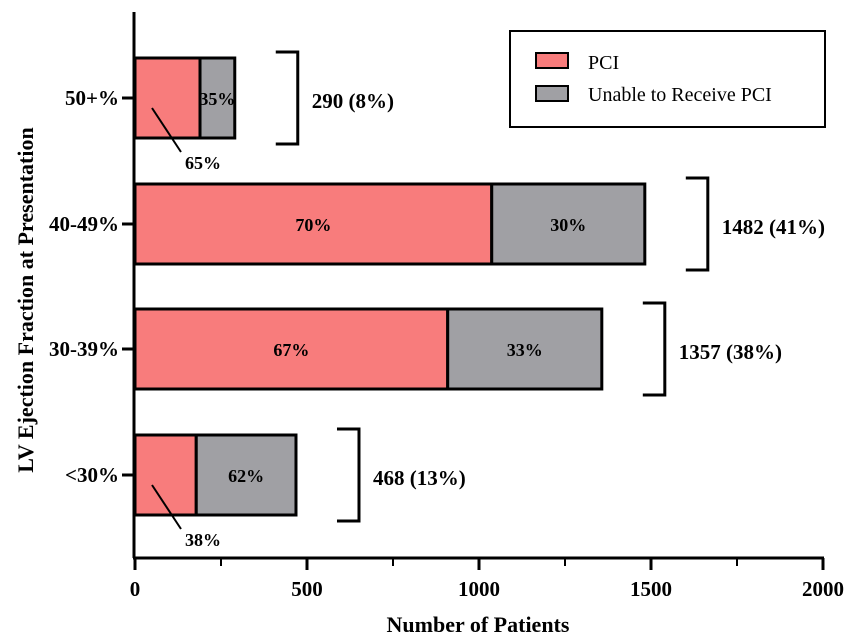  I want to click on bar-label-pci-40-49: 70%, so click(313, 225).